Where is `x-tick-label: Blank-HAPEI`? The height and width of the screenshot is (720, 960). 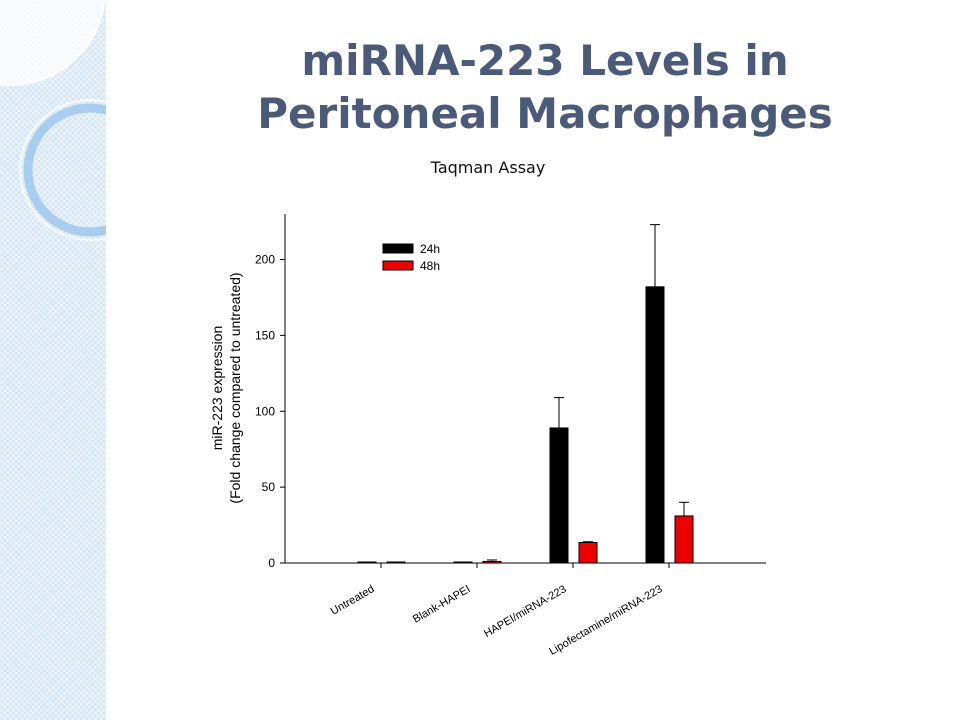 x-tick-label: Blank-HAPEI is located at coordinates (442, 604).